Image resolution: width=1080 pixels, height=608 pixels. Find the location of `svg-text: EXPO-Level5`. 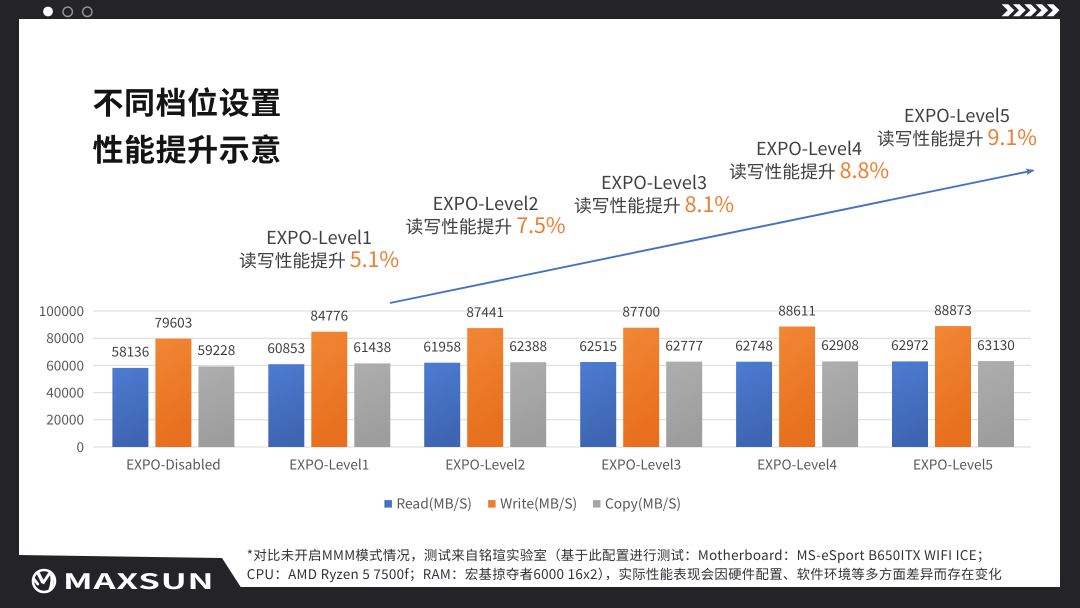

svg-text: EXPO-Level5 is located at coordinates (953, 464).